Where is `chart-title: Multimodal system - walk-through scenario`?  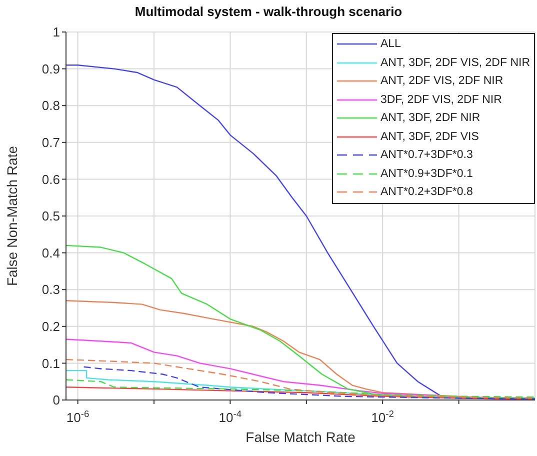
chart-title: Multimodal system - walk-through scenario is located at coordinates (269, 11).